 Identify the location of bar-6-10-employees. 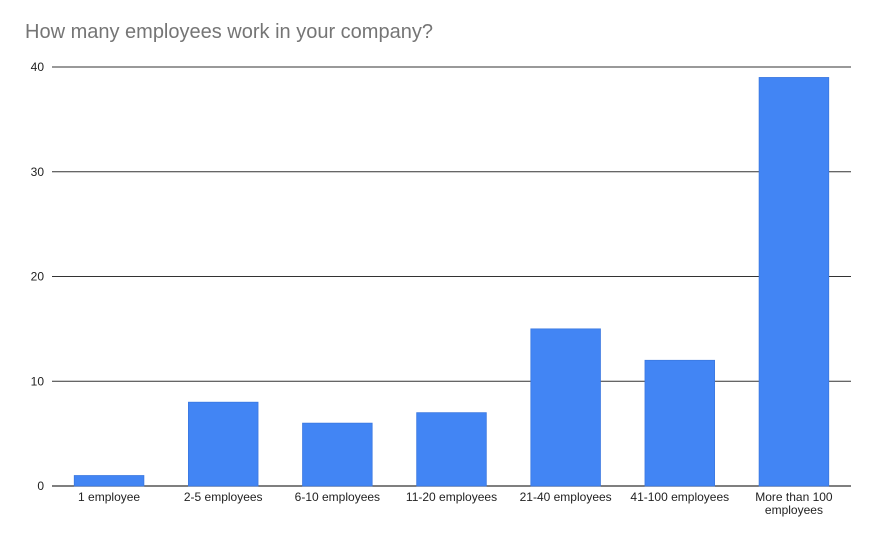
(337, 454).